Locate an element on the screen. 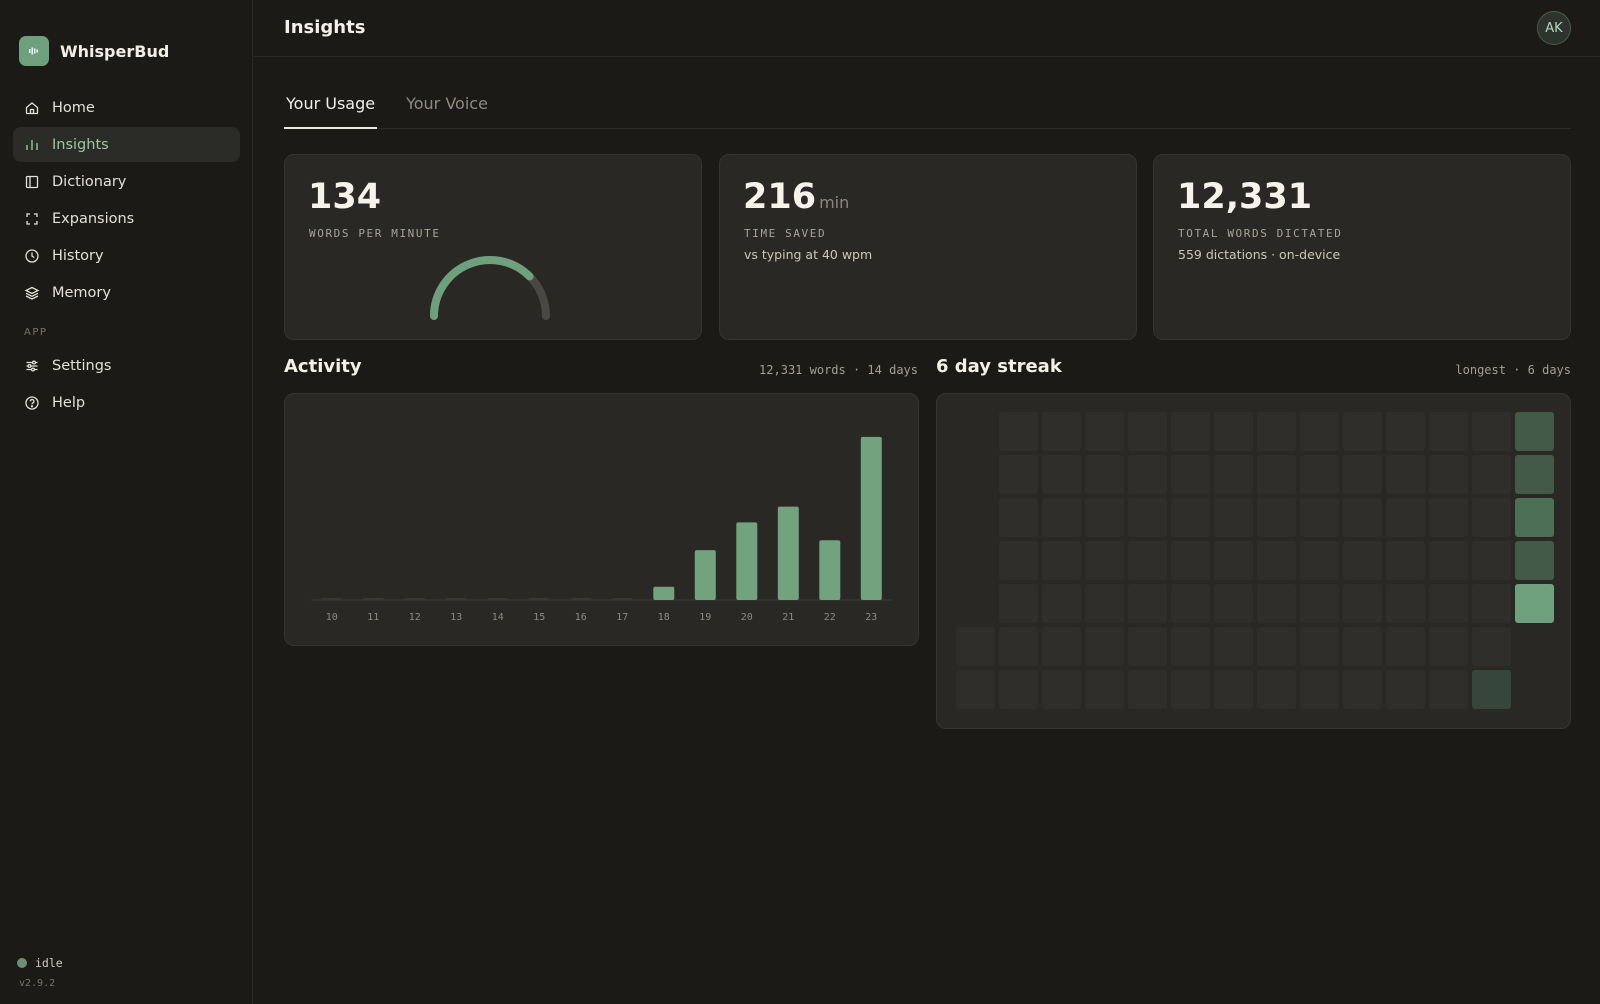  tab-your-usage: Your Usage is located at coordinates (331, 108).